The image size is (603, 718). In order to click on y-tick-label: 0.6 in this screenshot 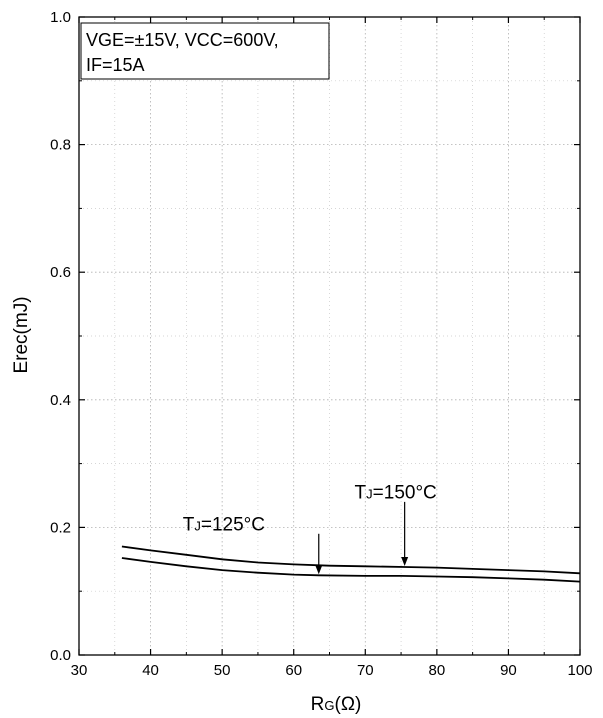, I will do `click(60, 272)`.